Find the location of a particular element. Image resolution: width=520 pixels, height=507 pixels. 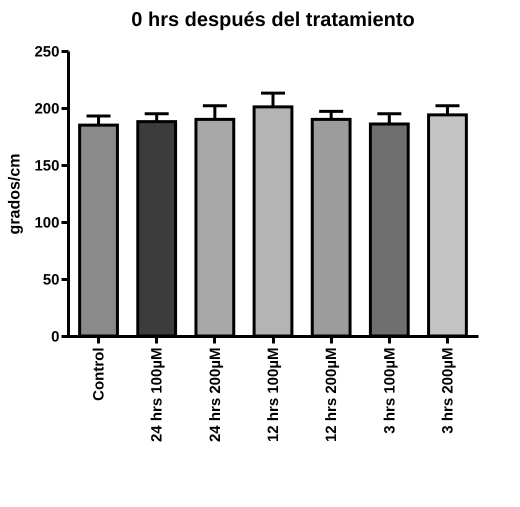

y-tick-label: 150 is located at coordinates (47, 166).